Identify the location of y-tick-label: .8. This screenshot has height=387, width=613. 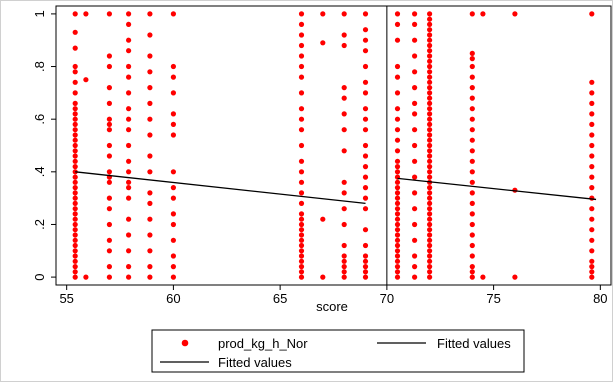
(39, 66).